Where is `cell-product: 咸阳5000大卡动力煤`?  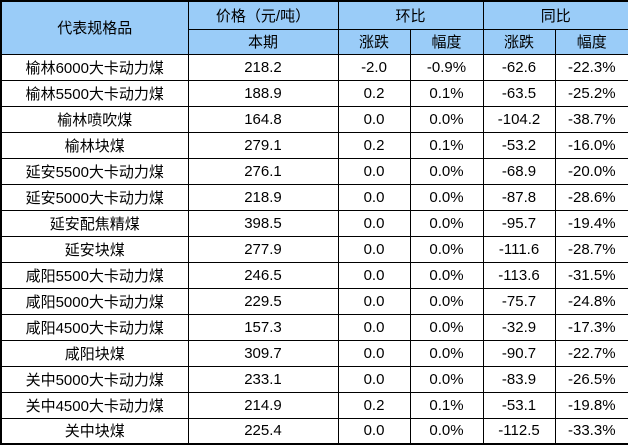
cell-product: 咸阳5000大卡动力煤 is located at coordinates (94, 301).